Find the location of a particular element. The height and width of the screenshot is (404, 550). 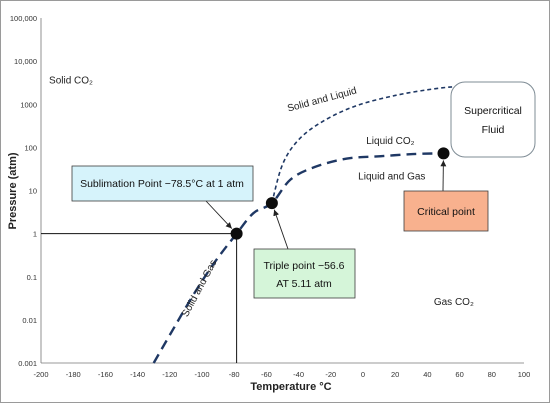

supercritical-callout-line-1: Supercritical is located at coordinates (493, 111).